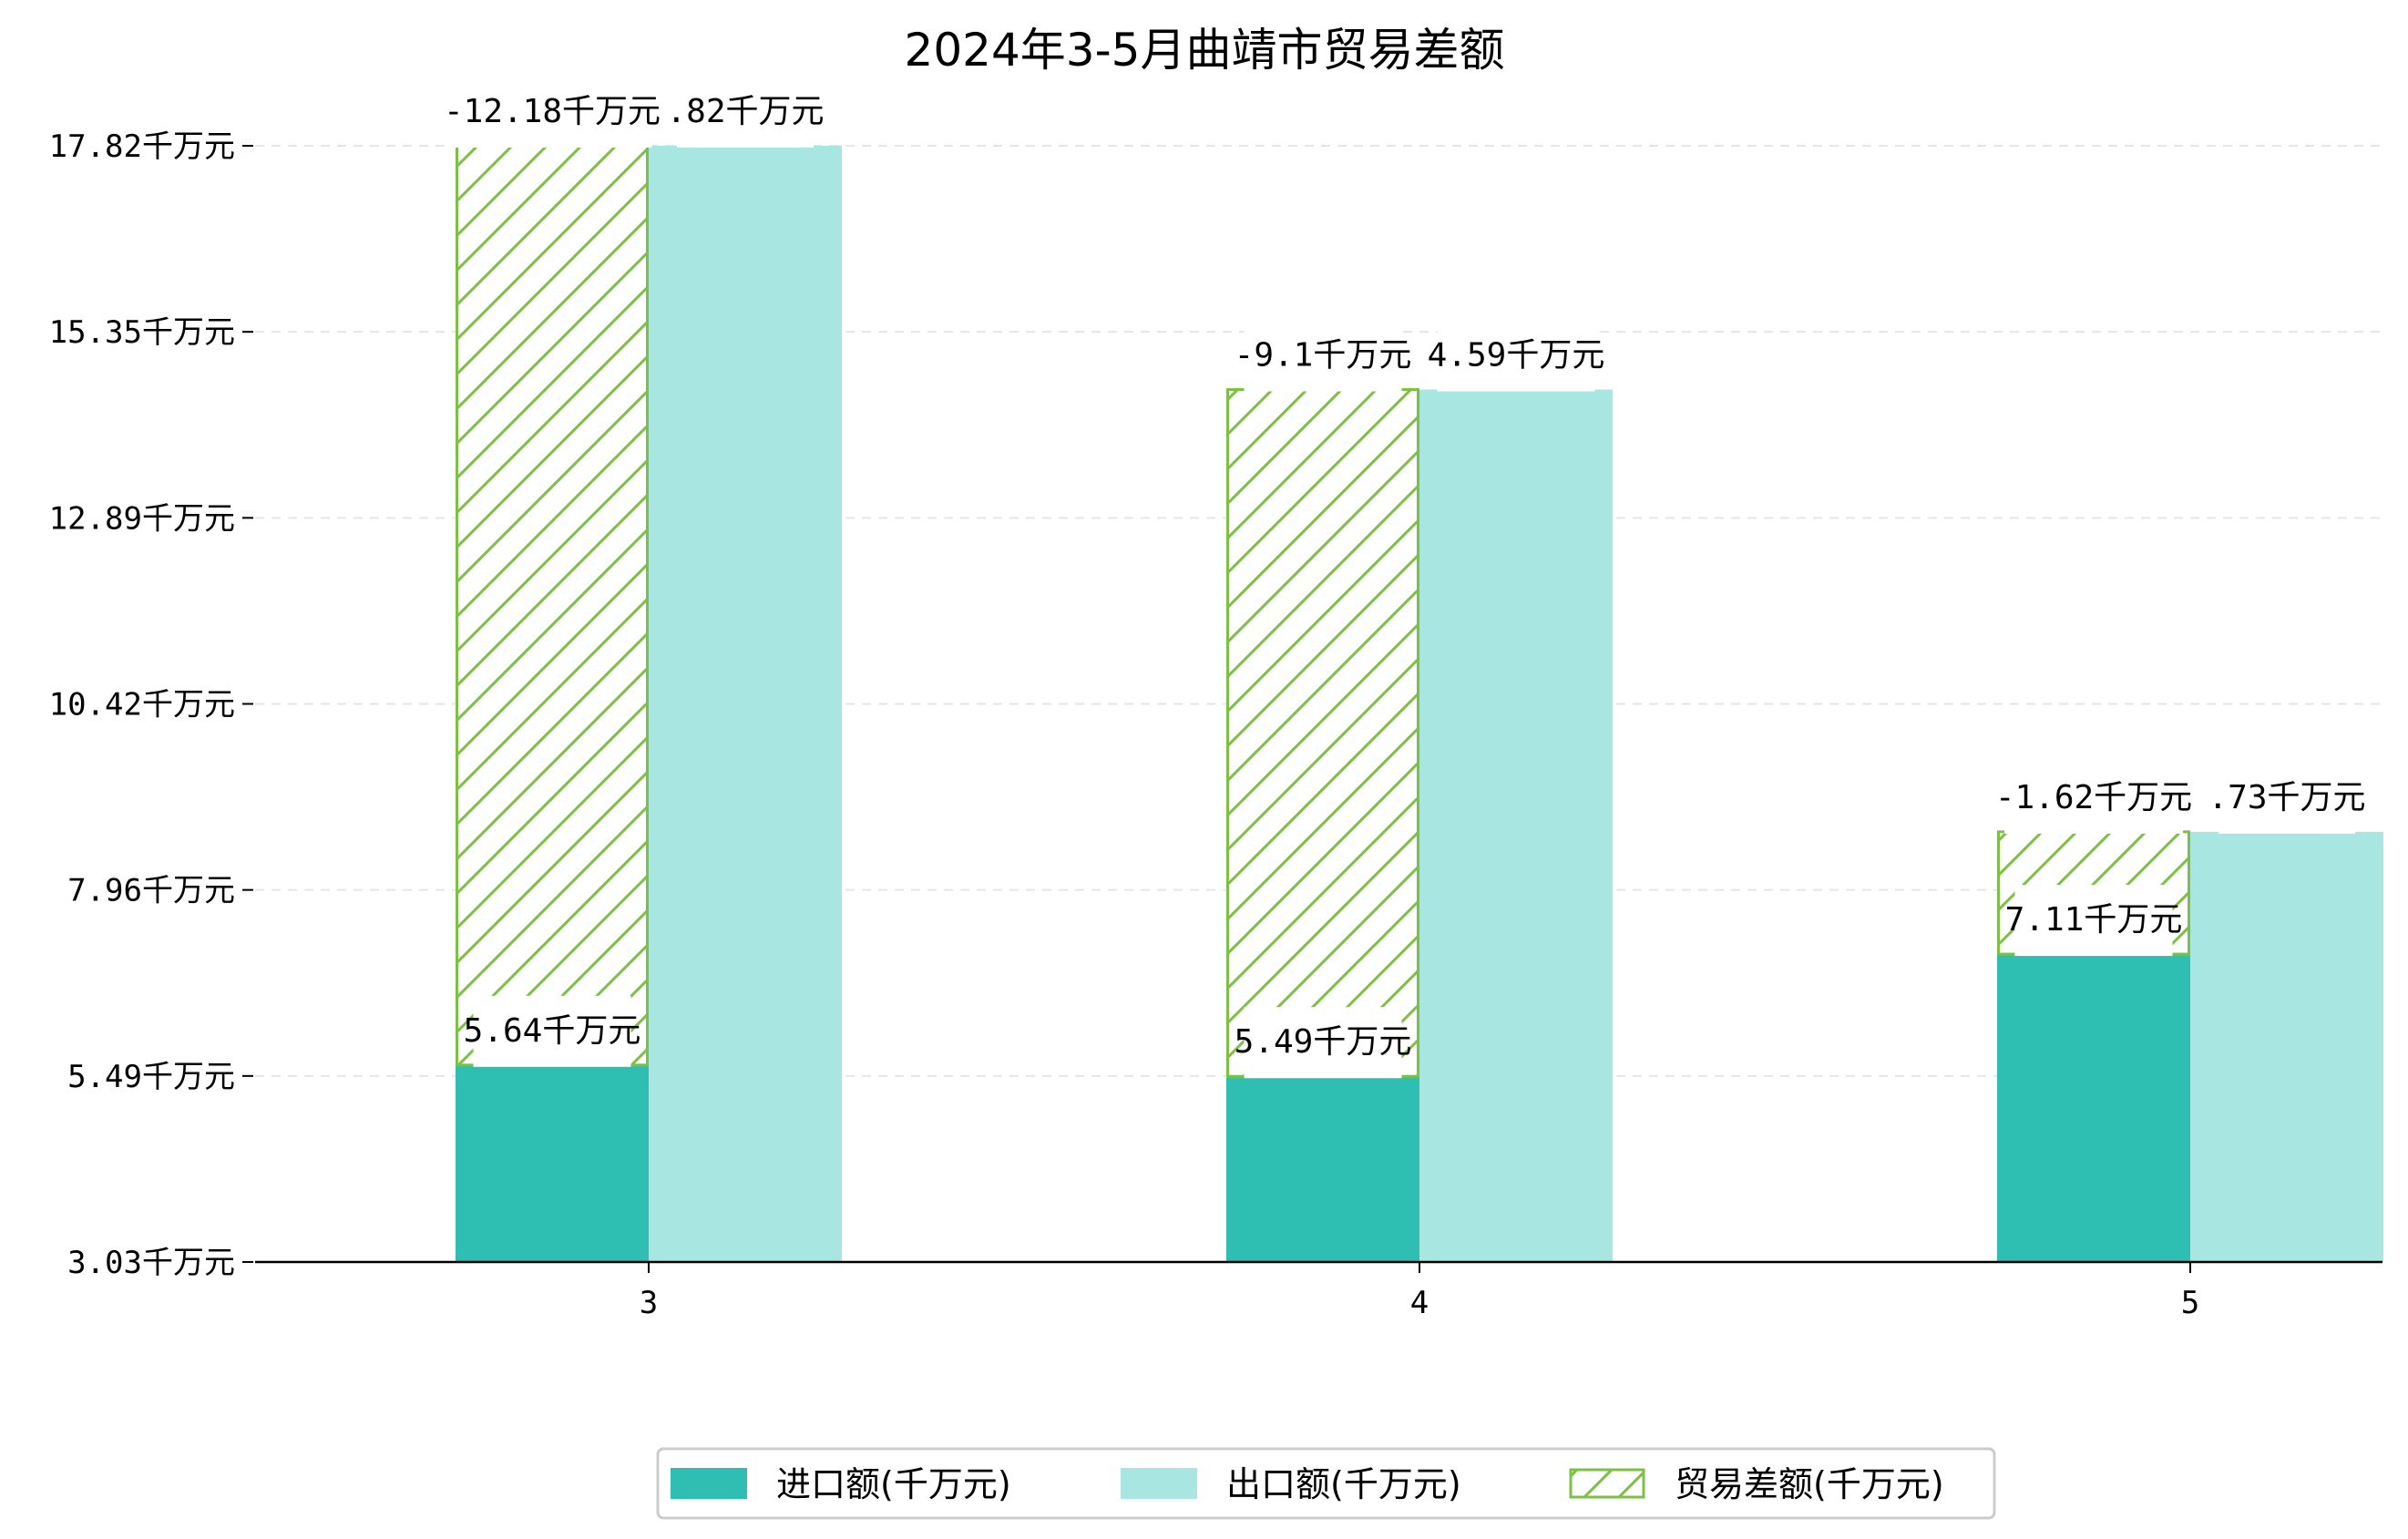  Describe the element at coordinates (1159, 1483) in the screenshot. I see `legend-export-swatch` at that location.